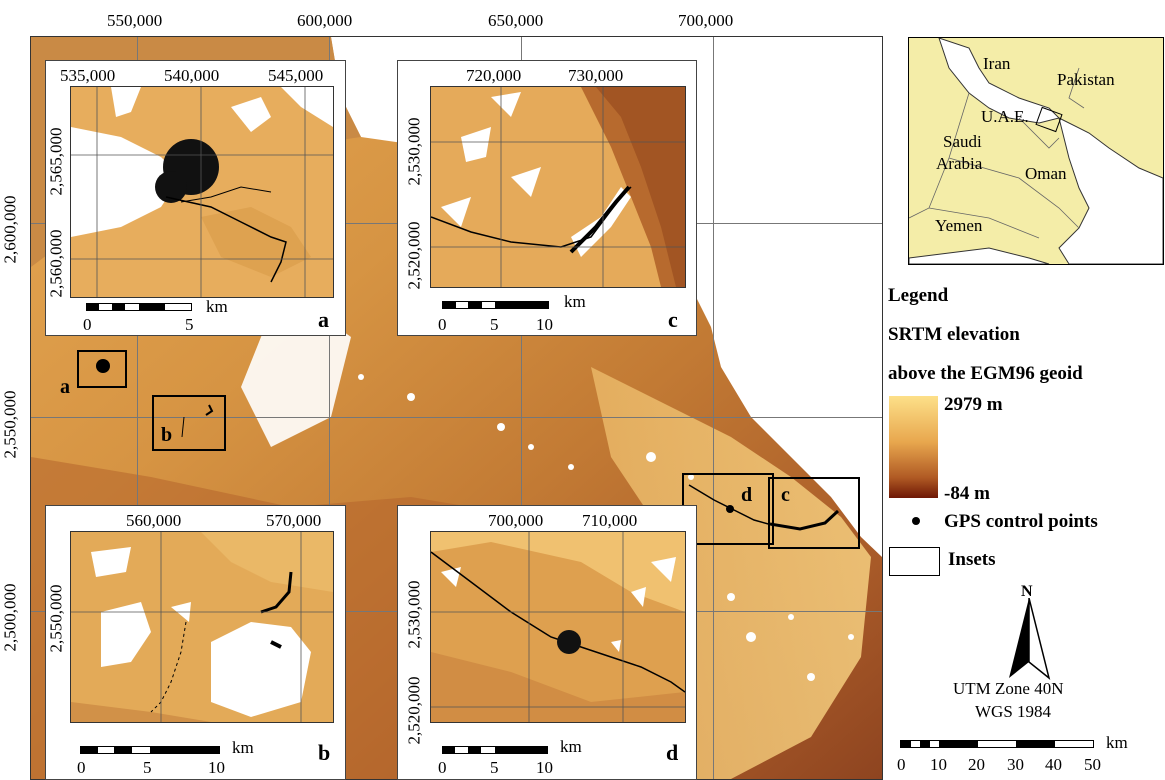  What do you see at coordinates (414, 614) in the screenshot?
I see `inset-d-left-tick: 2,530,000` at bounding box center [414, 614].